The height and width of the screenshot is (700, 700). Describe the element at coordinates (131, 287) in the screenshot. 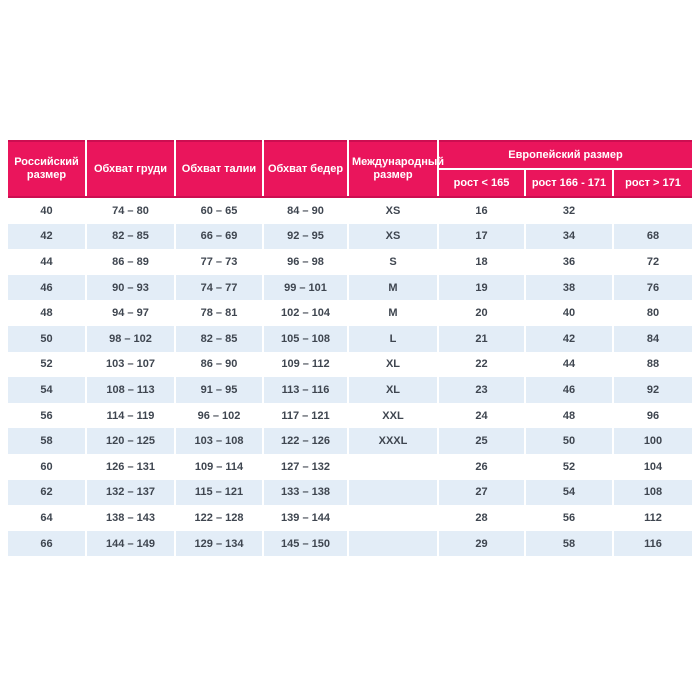

I see `cell-chest: 90 – 93` at that location.